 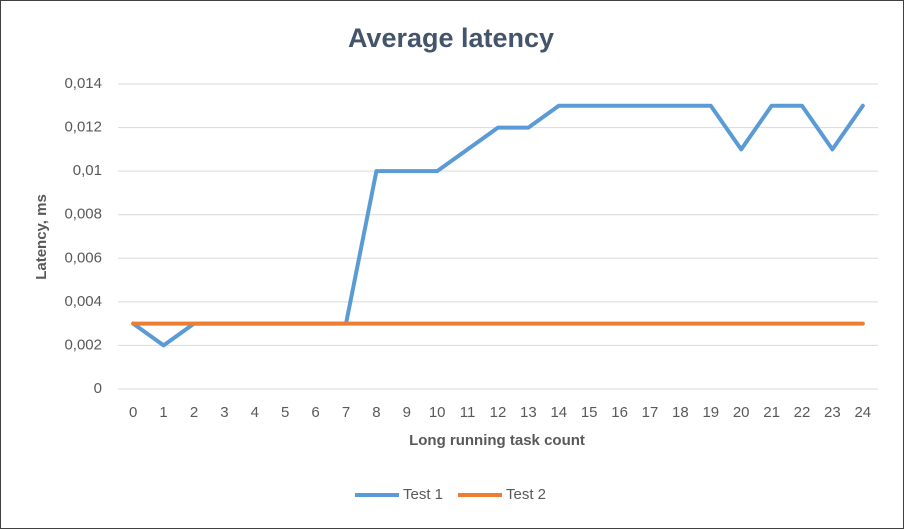 I want to click on y-tick-label: 0,014, so click(x=83, y=83).